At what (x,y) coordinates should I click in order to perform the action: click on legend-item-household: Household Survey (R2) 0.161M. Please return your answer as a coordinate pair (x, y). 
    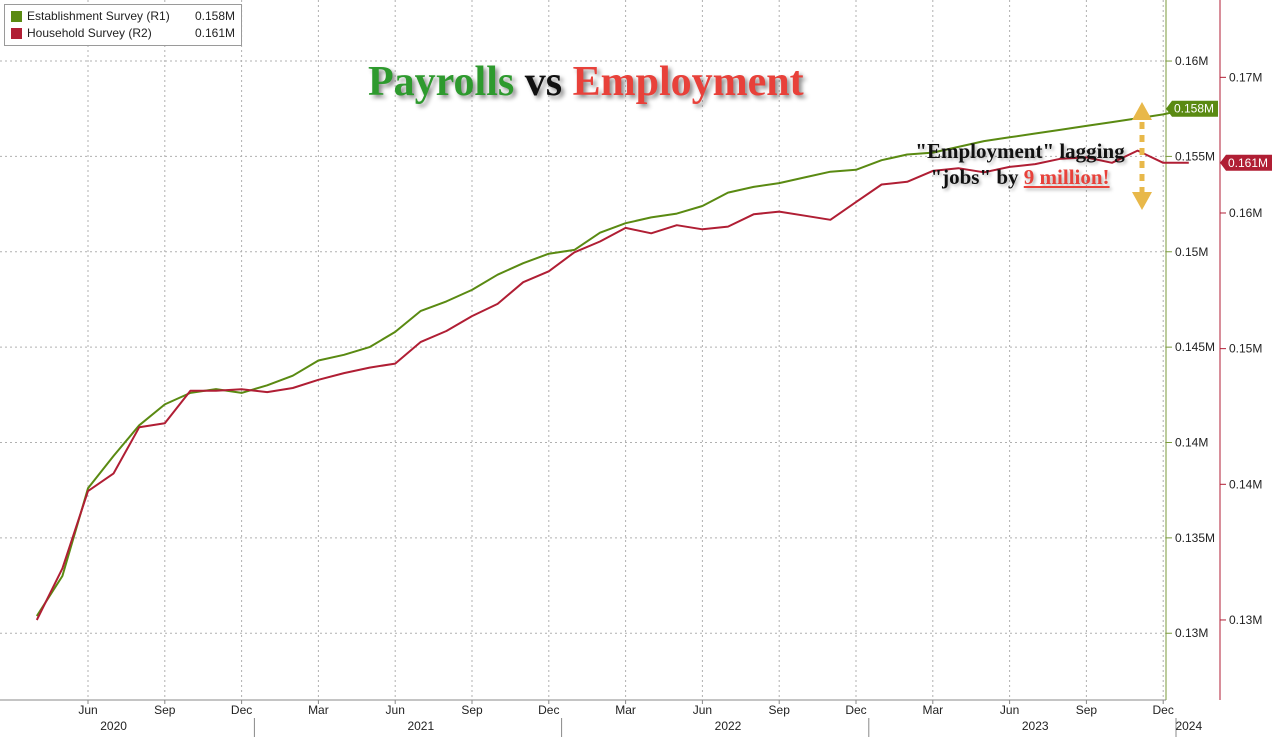
    Looking at the image, I should click on (123, 33).